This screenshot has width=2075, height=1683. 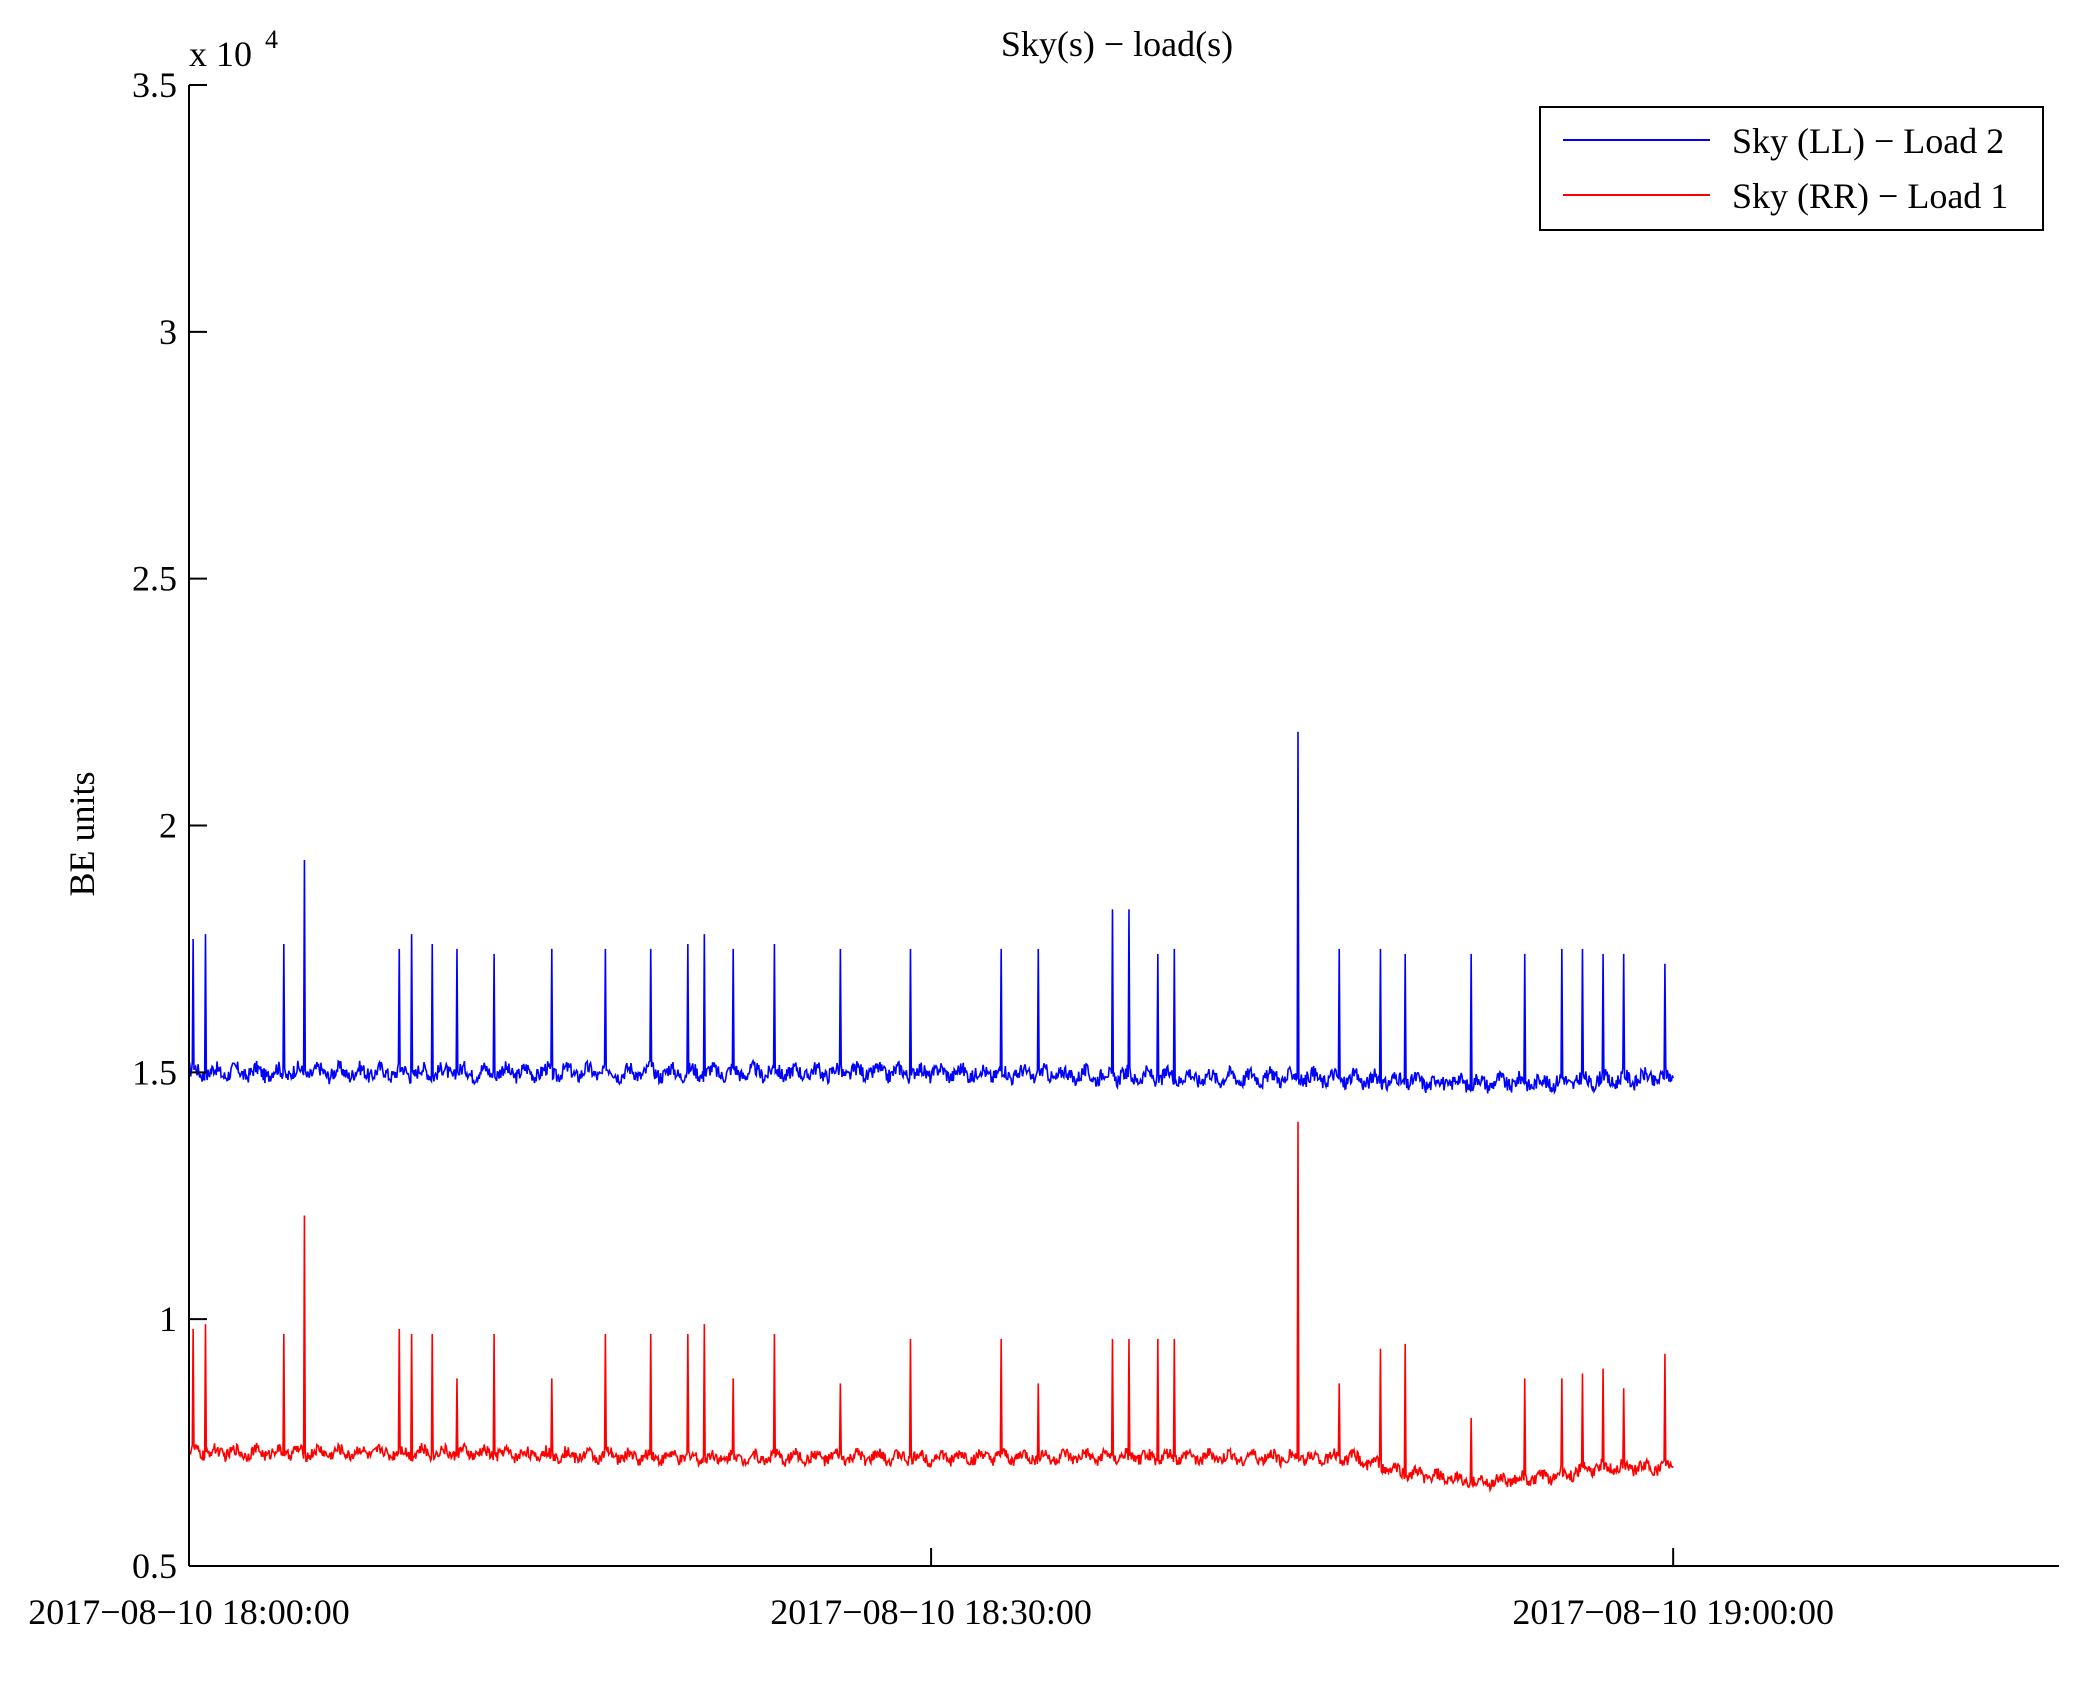 I want to click on legend-entry: Sky (RR) − Load 1, so click(x=1785, y=196).